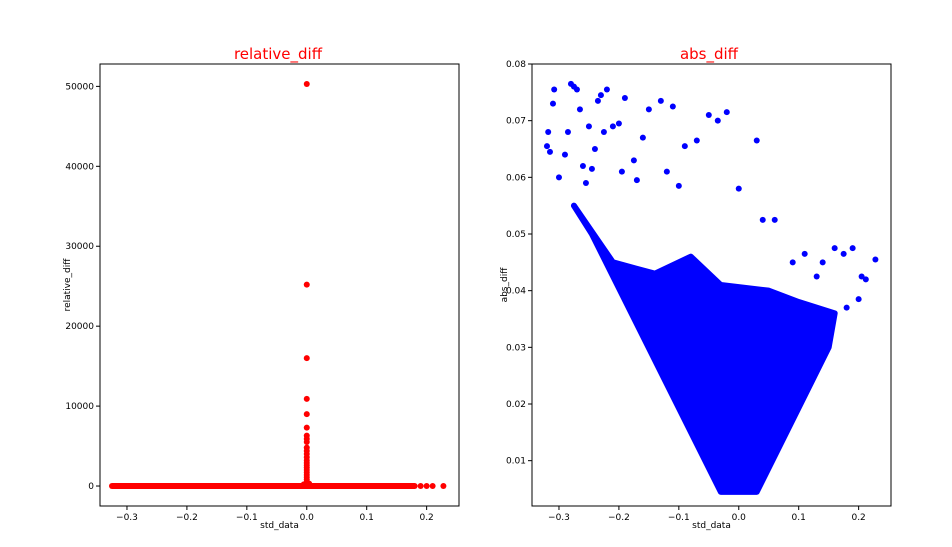  What do you see at coordinates (516, 65) in the screenshot?
I see `y-tick-label: 0.08` at bounding box center [516, 65].